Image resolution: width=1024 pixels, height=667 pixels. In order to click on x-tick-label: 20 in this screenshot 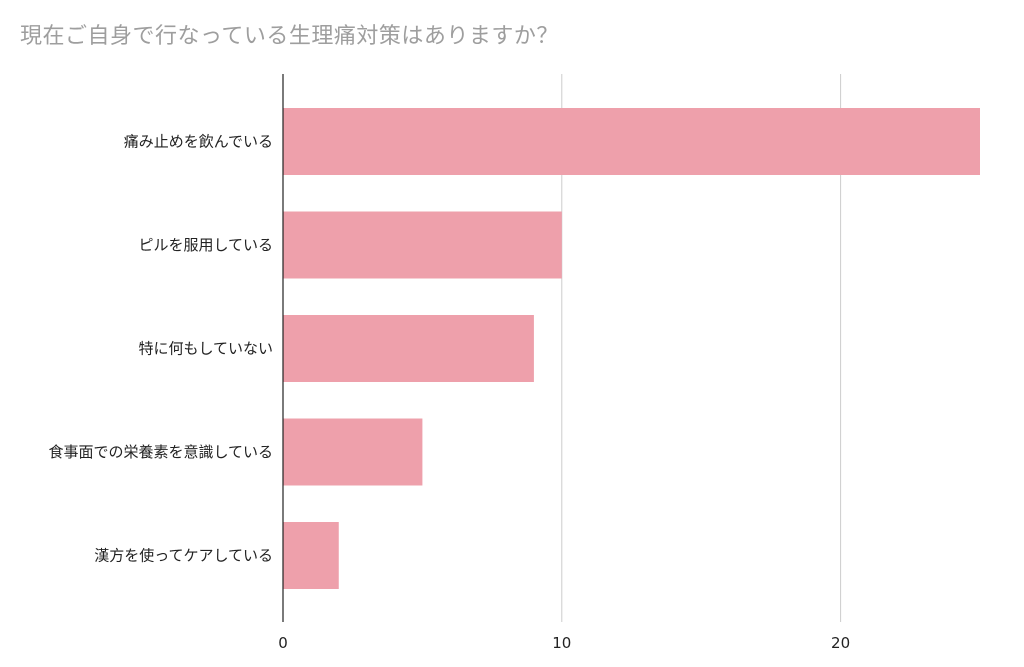, I will do `click(840, 643)`.